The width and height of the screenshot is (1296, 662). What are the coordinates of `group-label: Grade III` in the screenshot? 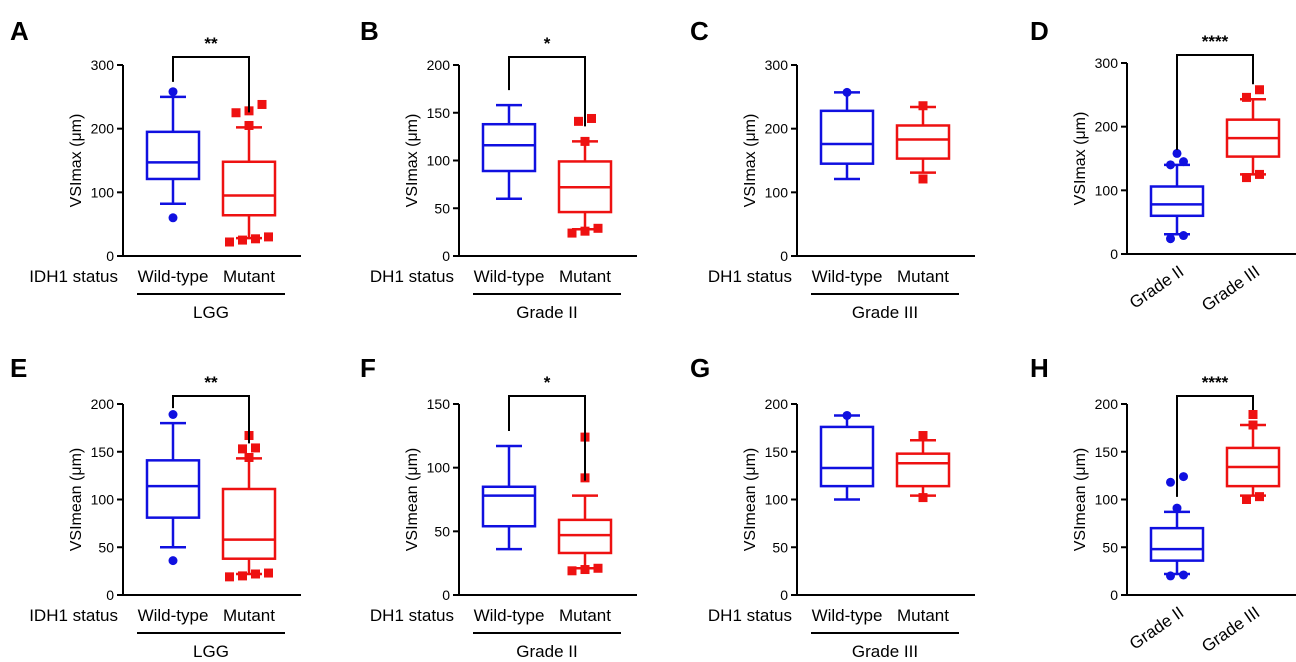 It's located at (885, 651).